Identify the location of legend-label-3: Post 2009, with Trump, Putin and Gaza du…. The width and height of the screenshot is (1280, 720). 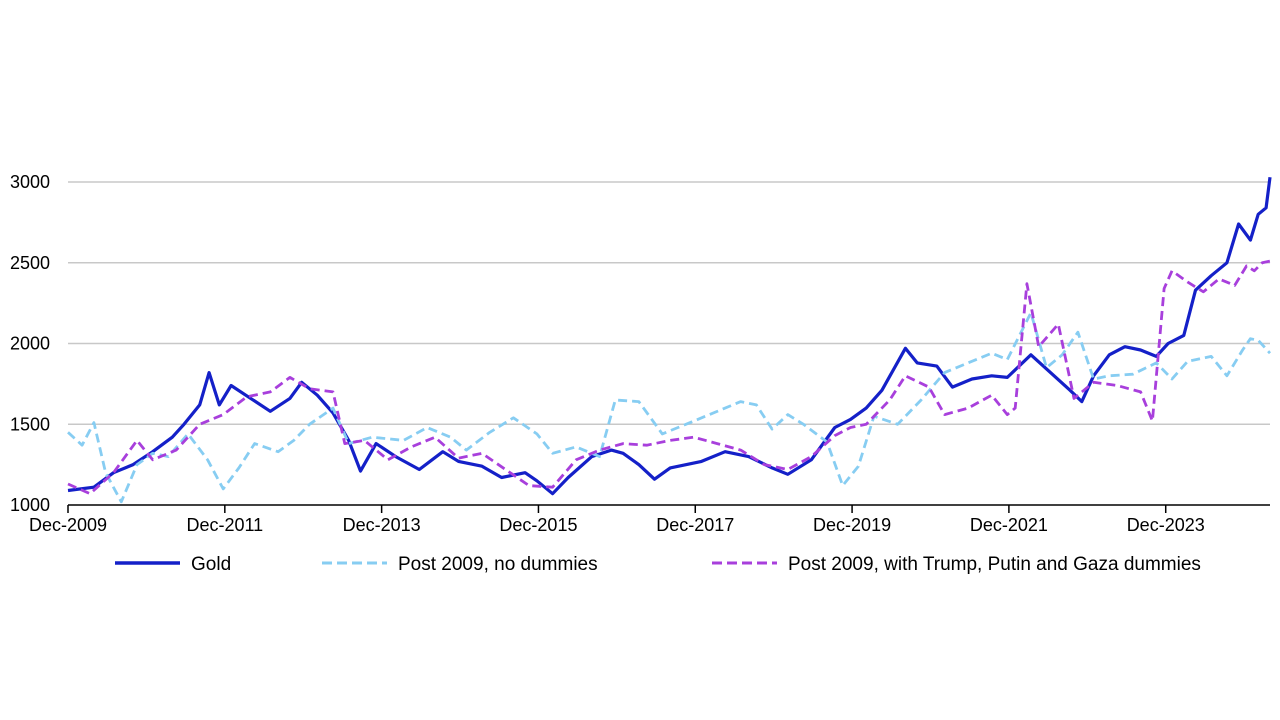
(994, 564).